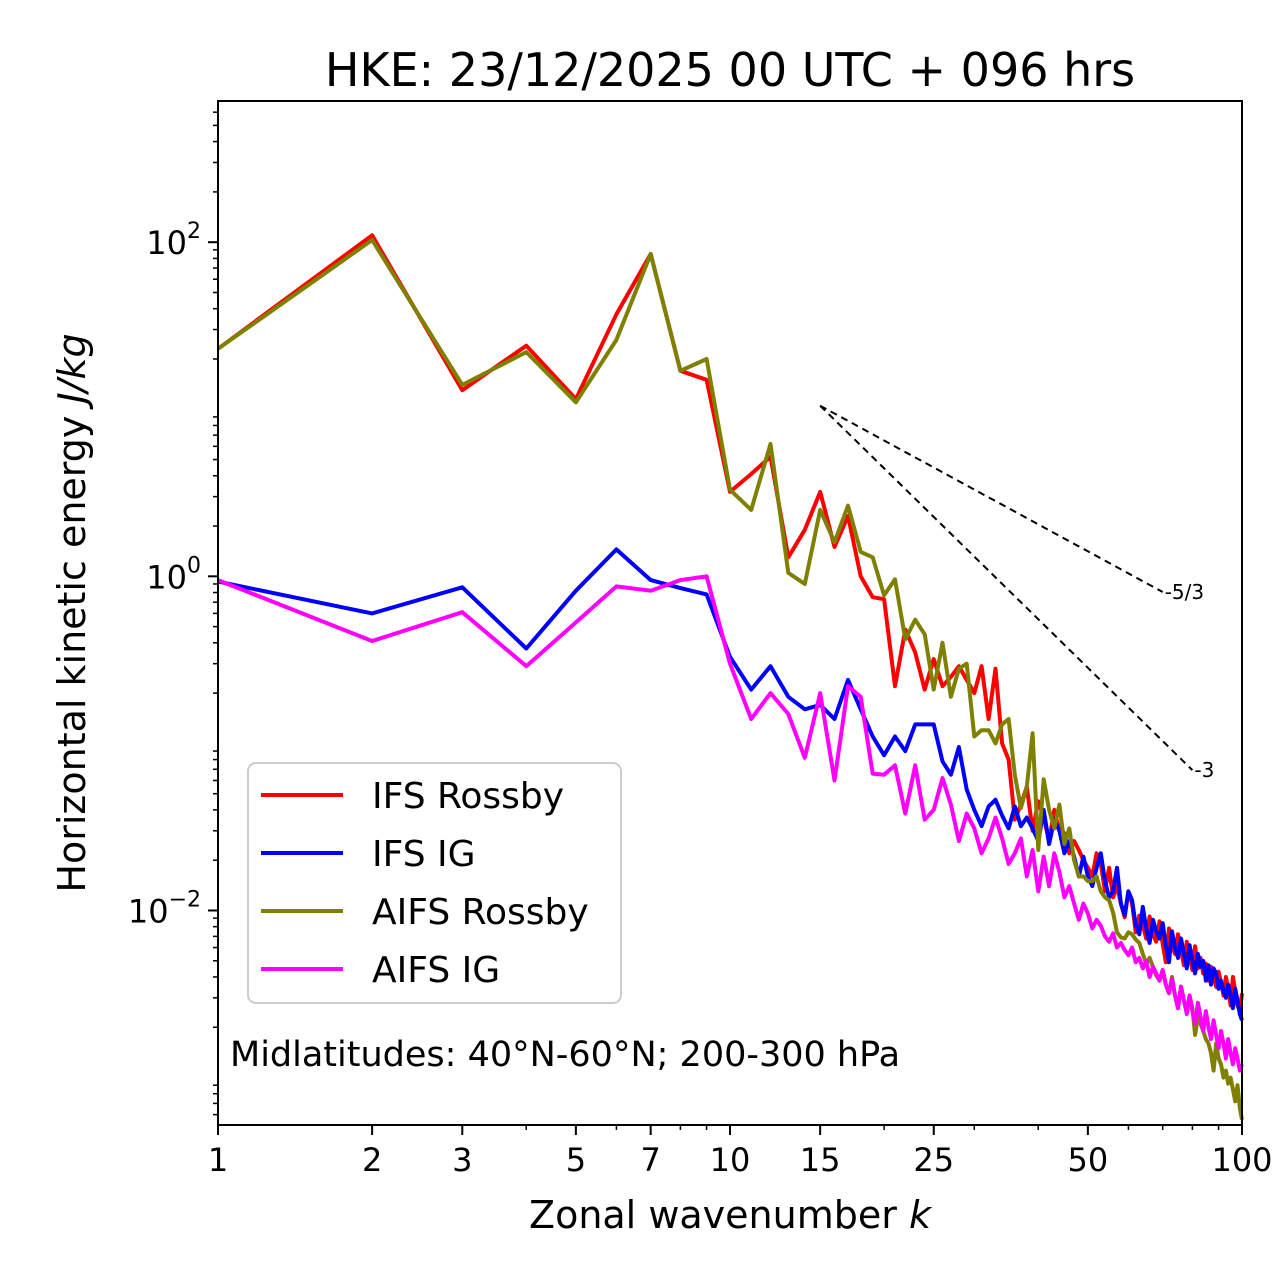  Describe the element at coordinates (820, 1160) in the screenshot. I see `x-tick-label: 15` at that location.